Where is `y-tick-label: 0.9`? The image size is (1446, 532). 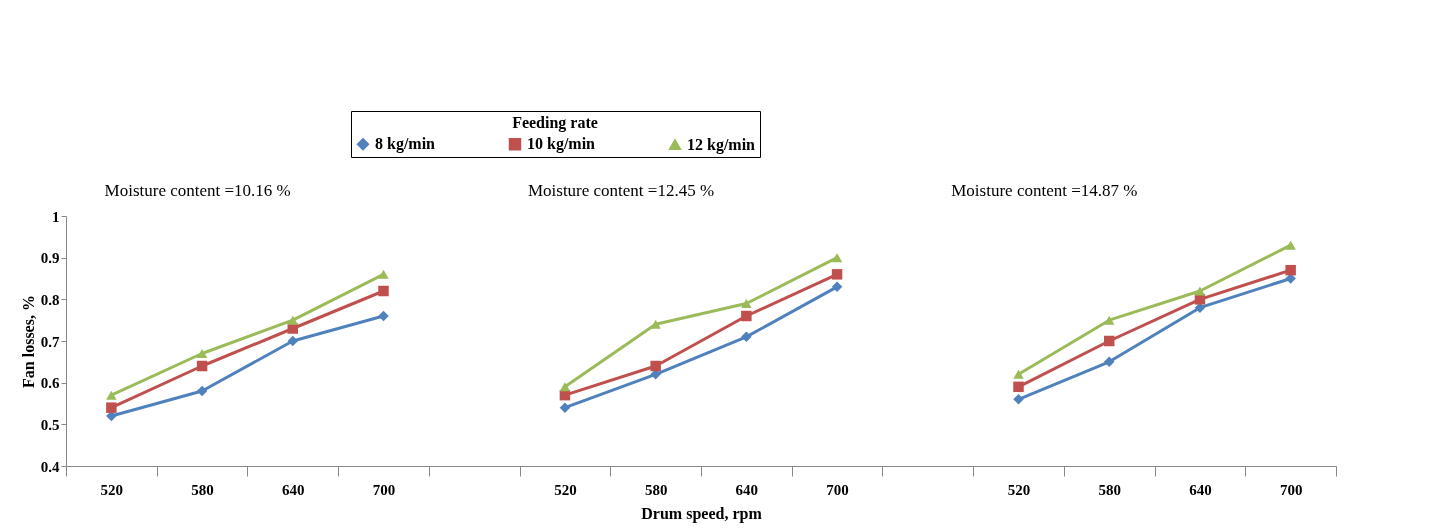
y-tick-label: 0.9 is located at coordinates (50, 258).